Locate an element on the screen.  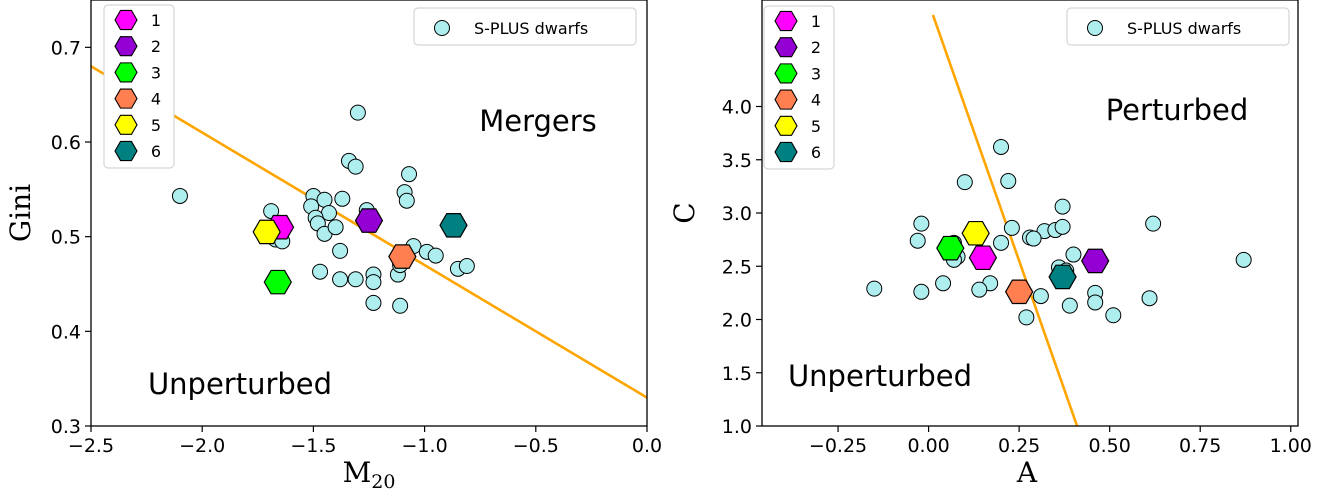
x-tick-label: 1.00 is located at coordinates (1291, 446).